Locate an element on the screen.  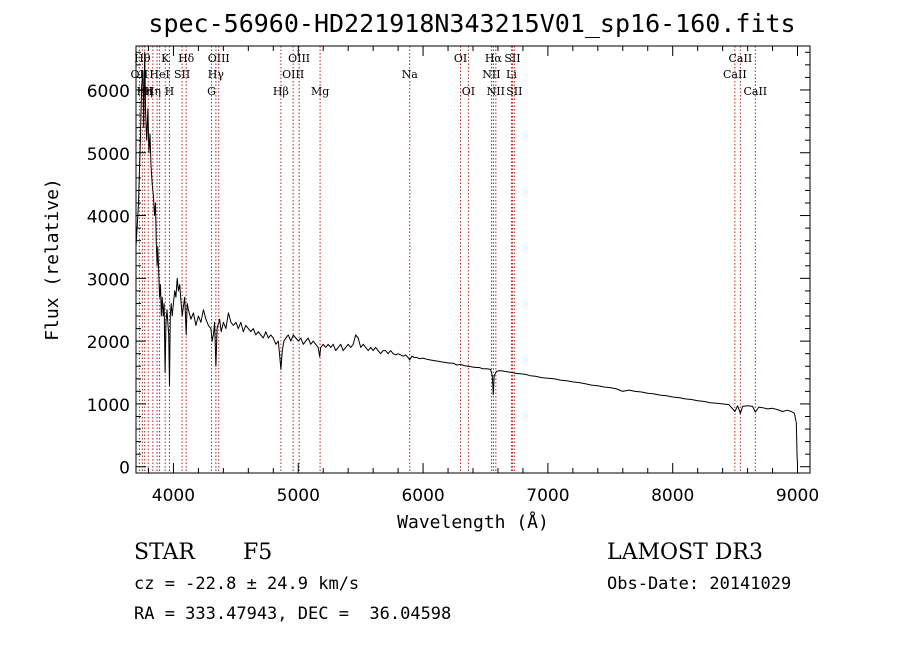
y-axis-label: Flux (relative) is located at coordinates (52, 259).